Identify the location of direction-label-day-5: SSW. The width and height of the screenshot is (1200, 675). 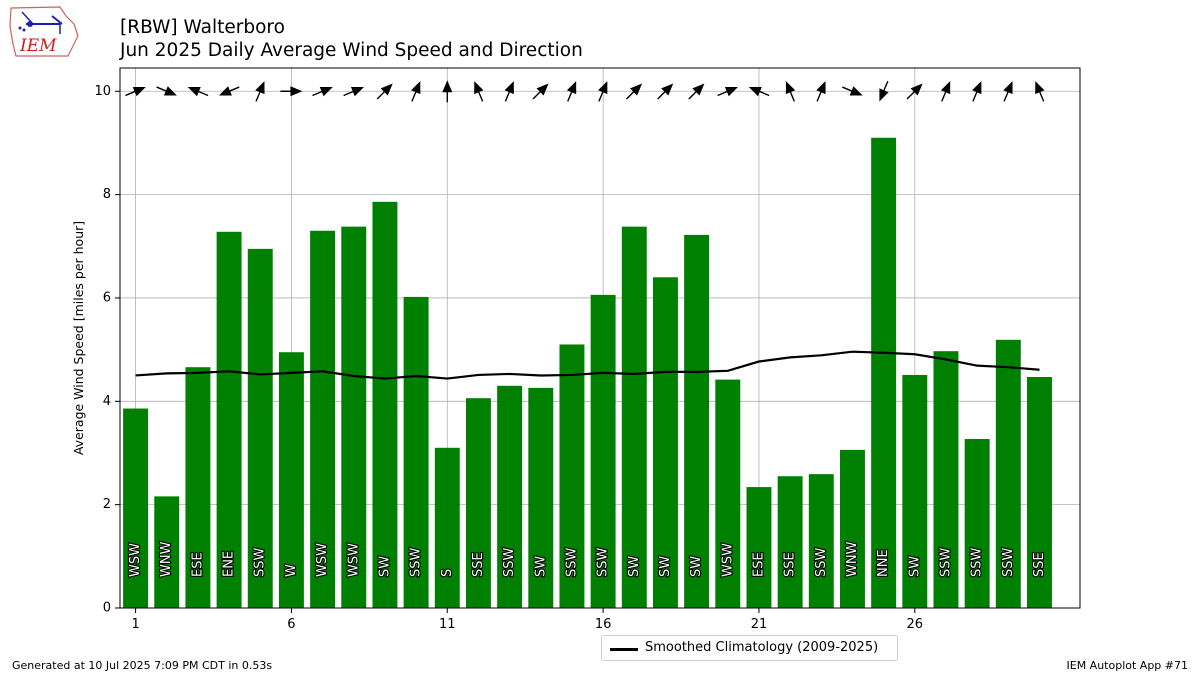
(260, 562).